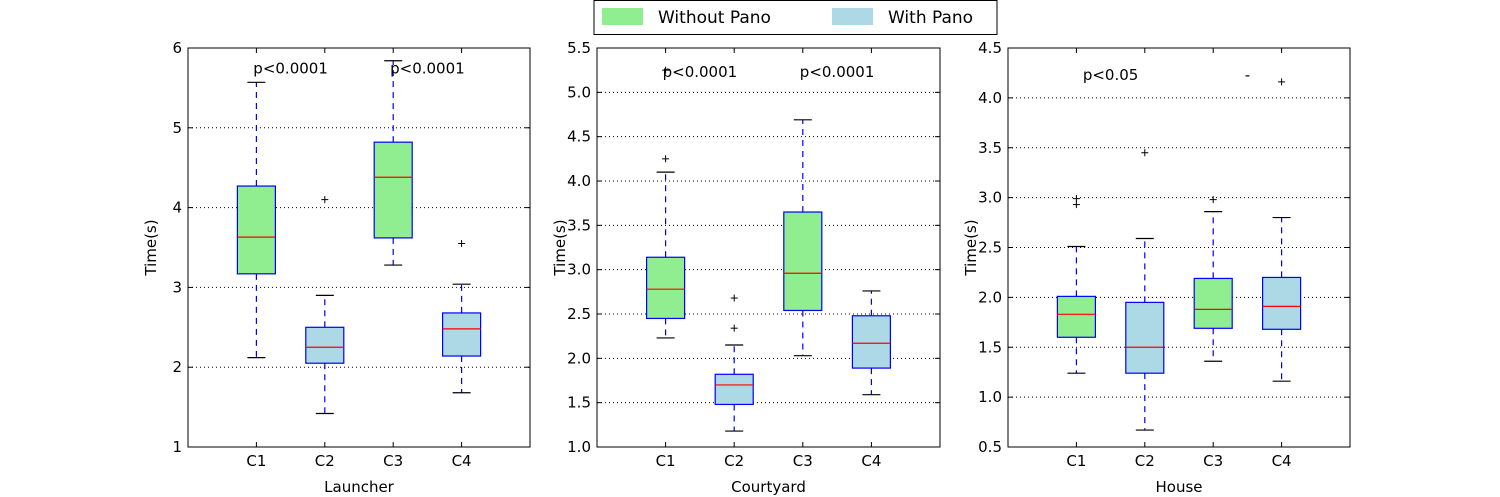 This screenshot has height=497, width=1500. Describe the element at coordinates (579, 48) in the screenshot. I see `y-tick-label: 5.5` at that location.